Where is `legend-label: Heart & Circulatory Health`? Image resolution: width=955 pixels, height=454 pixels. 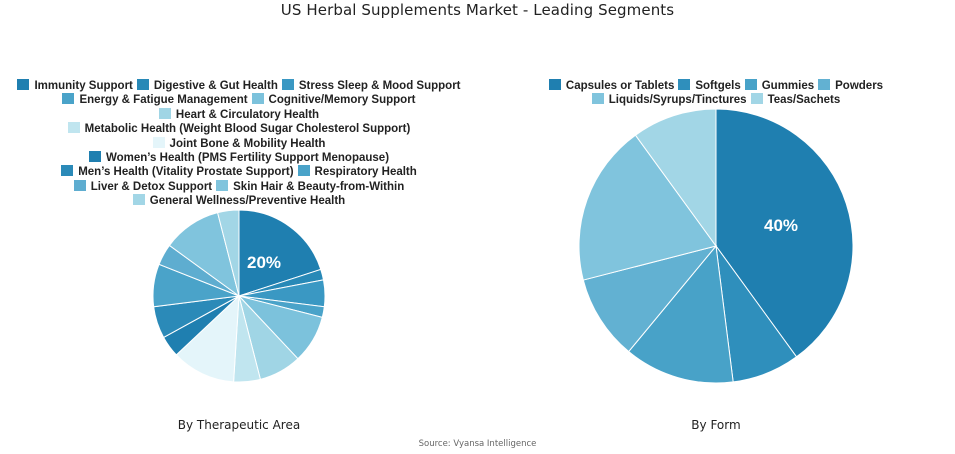
legend-label: Heart & Circulatory Health is located at coordinates (247, 114).